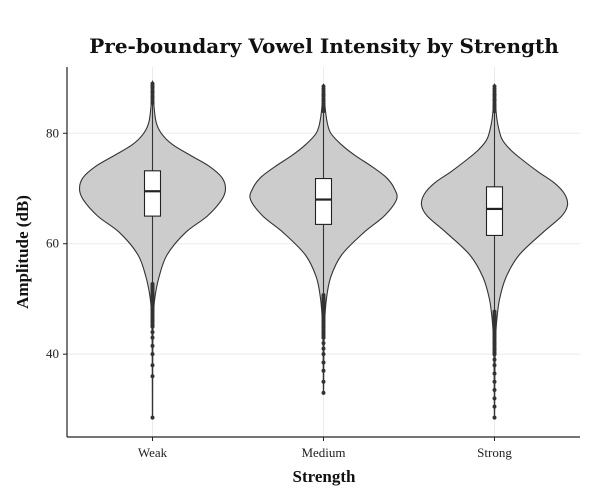 The image size is (600, 500). Describe the element at coordinates (153, 452) in the screenshot. I see `x-tick-label: Weak` at that location.